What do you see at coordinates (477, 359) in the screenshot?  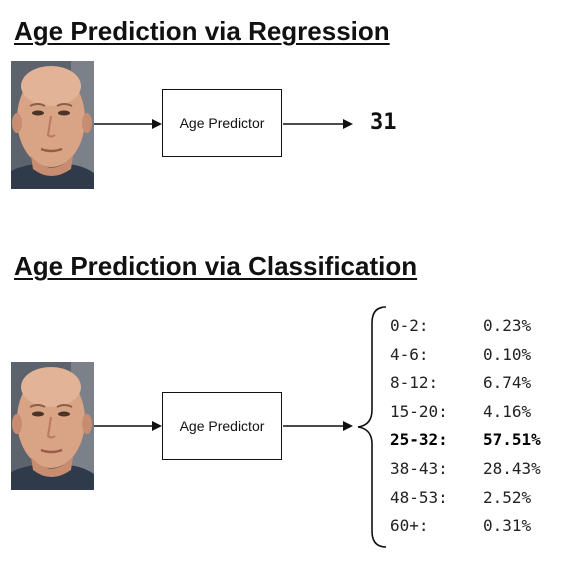 I see `class-row: 4-6: 0.10%` at bounding box center [477, 359].